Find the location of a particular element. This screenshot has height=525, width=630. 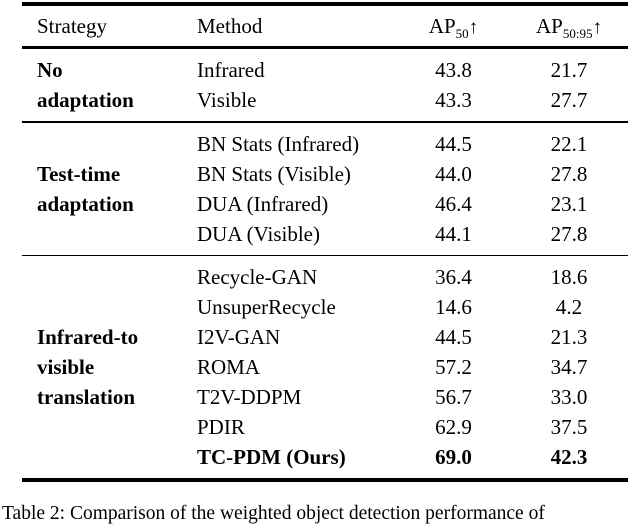

ap50-cell: 46.4 is located at coordinates (453, 203).